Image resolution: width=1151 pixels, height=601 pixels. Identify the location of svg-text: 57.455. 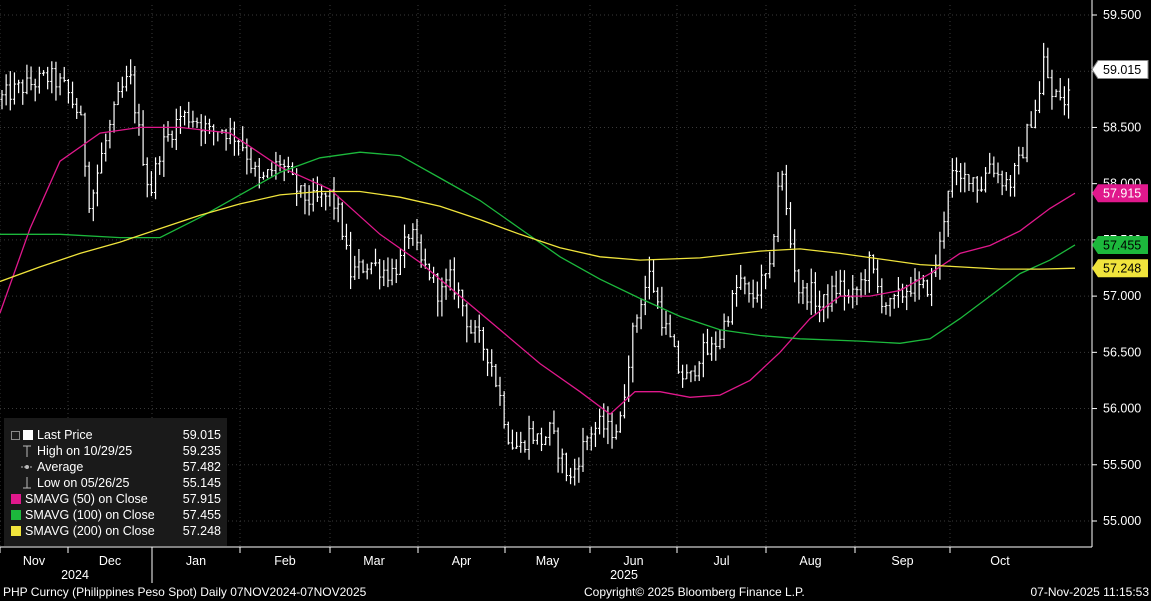
(1122, 245).